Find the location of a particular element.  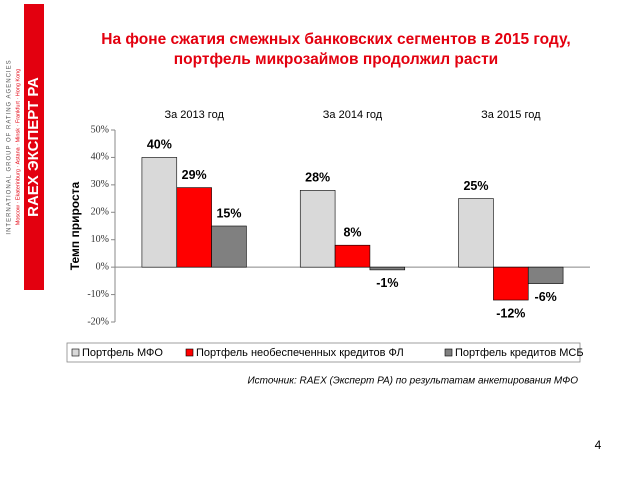

value-label: 15% is located at coordinates (228, 213).